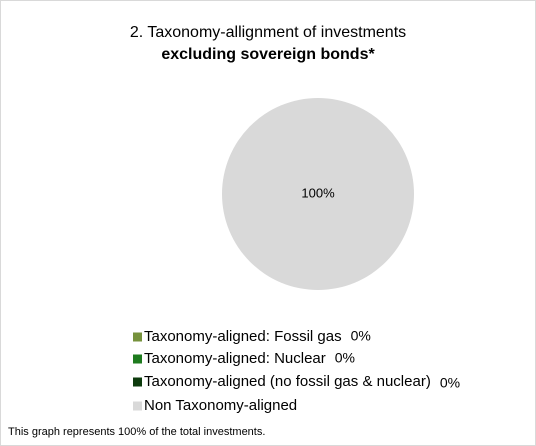 The image size is (536, 446). What do you see at coordinates (268, 54) in the screenshot?
I see `chart-subtitle: excluding sovereign bonds*` at bounding box center [268, 54].